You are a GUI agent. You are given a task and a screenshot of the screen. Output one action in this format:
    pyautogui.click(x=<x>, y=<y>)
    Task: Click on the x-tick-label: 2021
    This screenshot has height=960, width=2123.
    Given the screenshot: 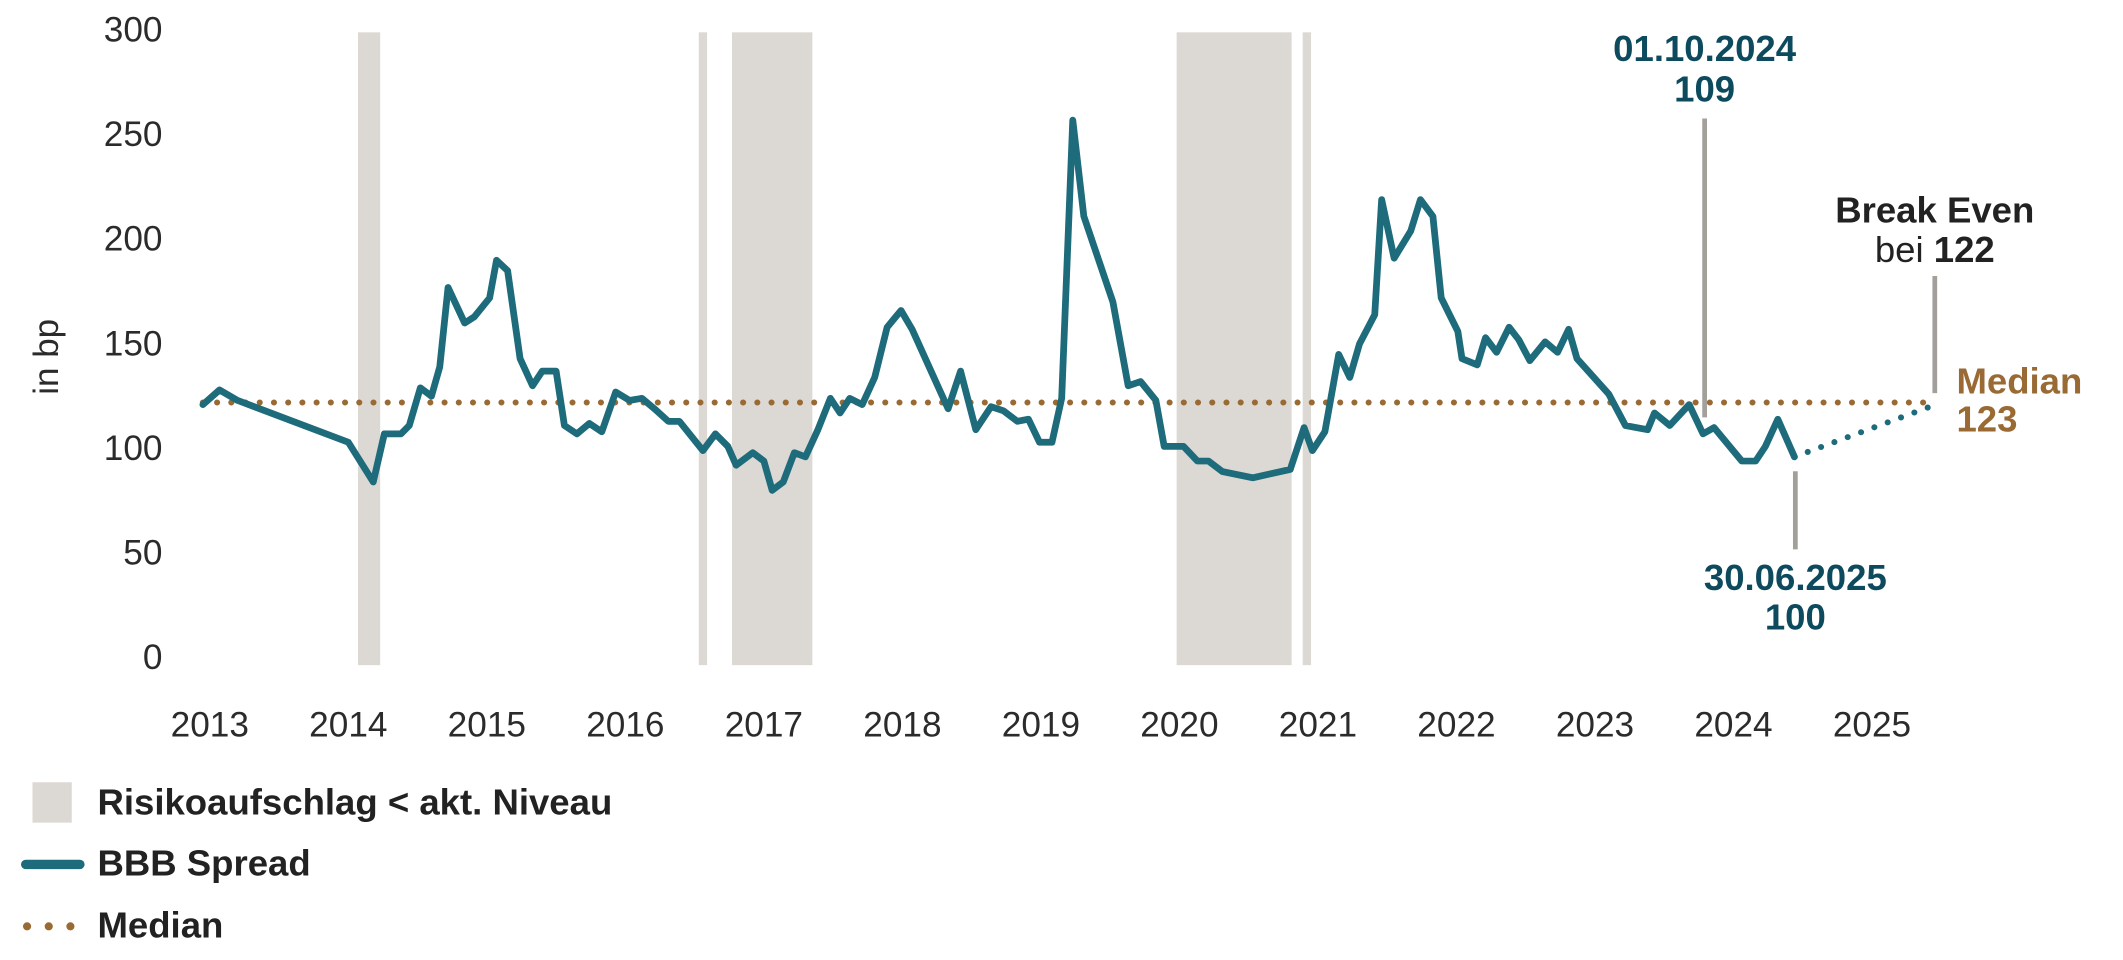 What is the action you would take?
    pyautogui.click(x=1318, y=724)
    